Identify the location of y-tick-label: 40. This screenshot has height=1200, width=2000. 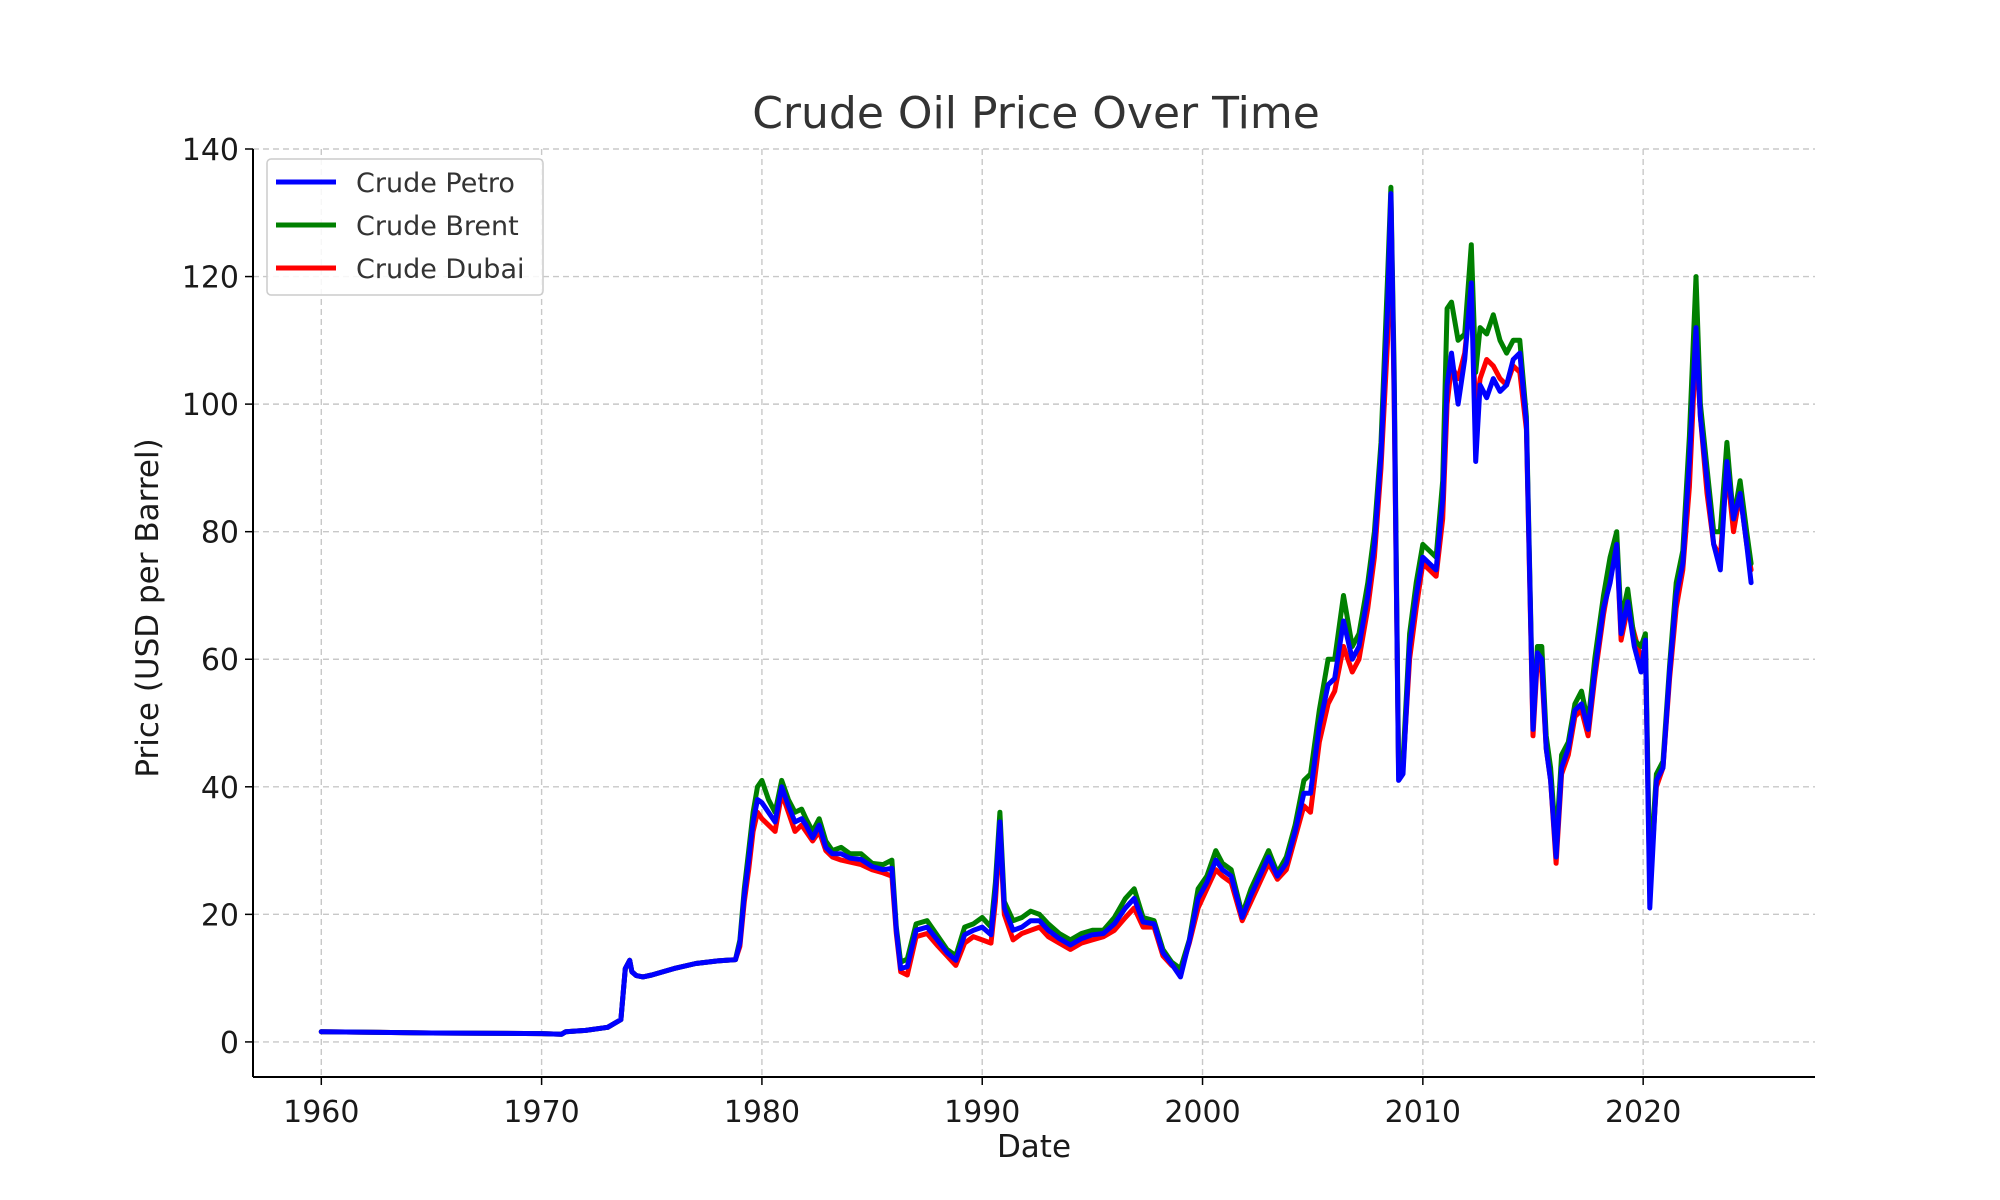
(220, 788).